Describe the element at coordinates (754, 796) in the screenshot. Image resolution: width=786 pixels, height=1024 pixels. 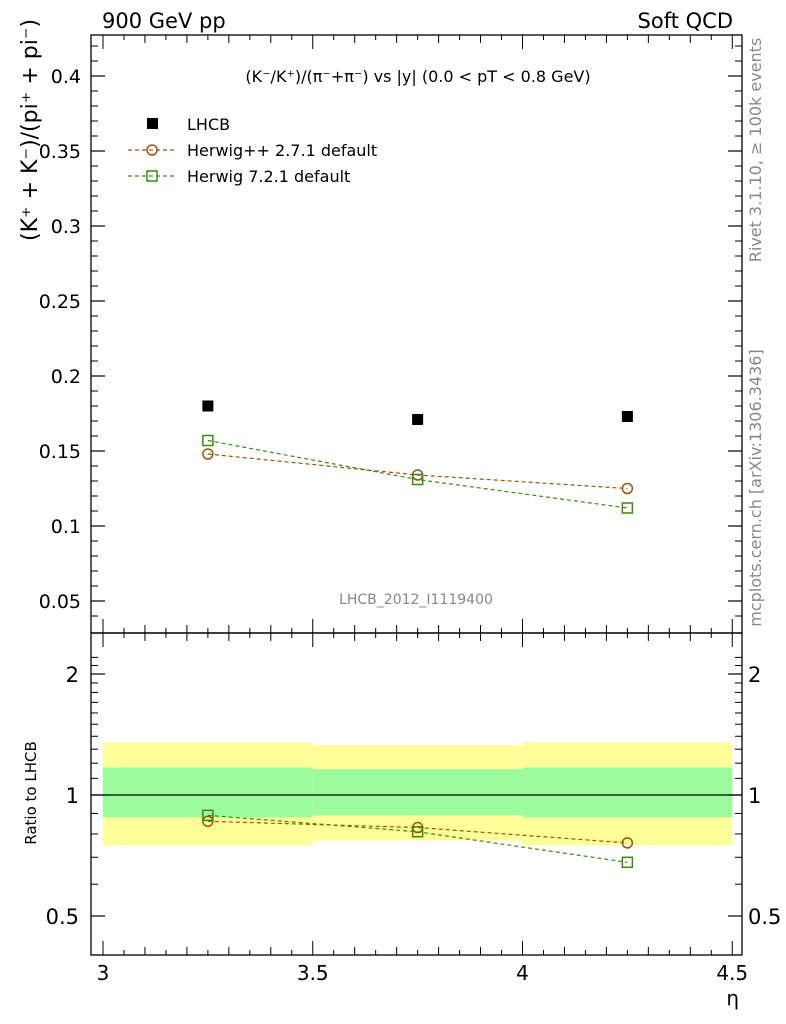
I see `ratio-tick-label-right: 1` at that location.